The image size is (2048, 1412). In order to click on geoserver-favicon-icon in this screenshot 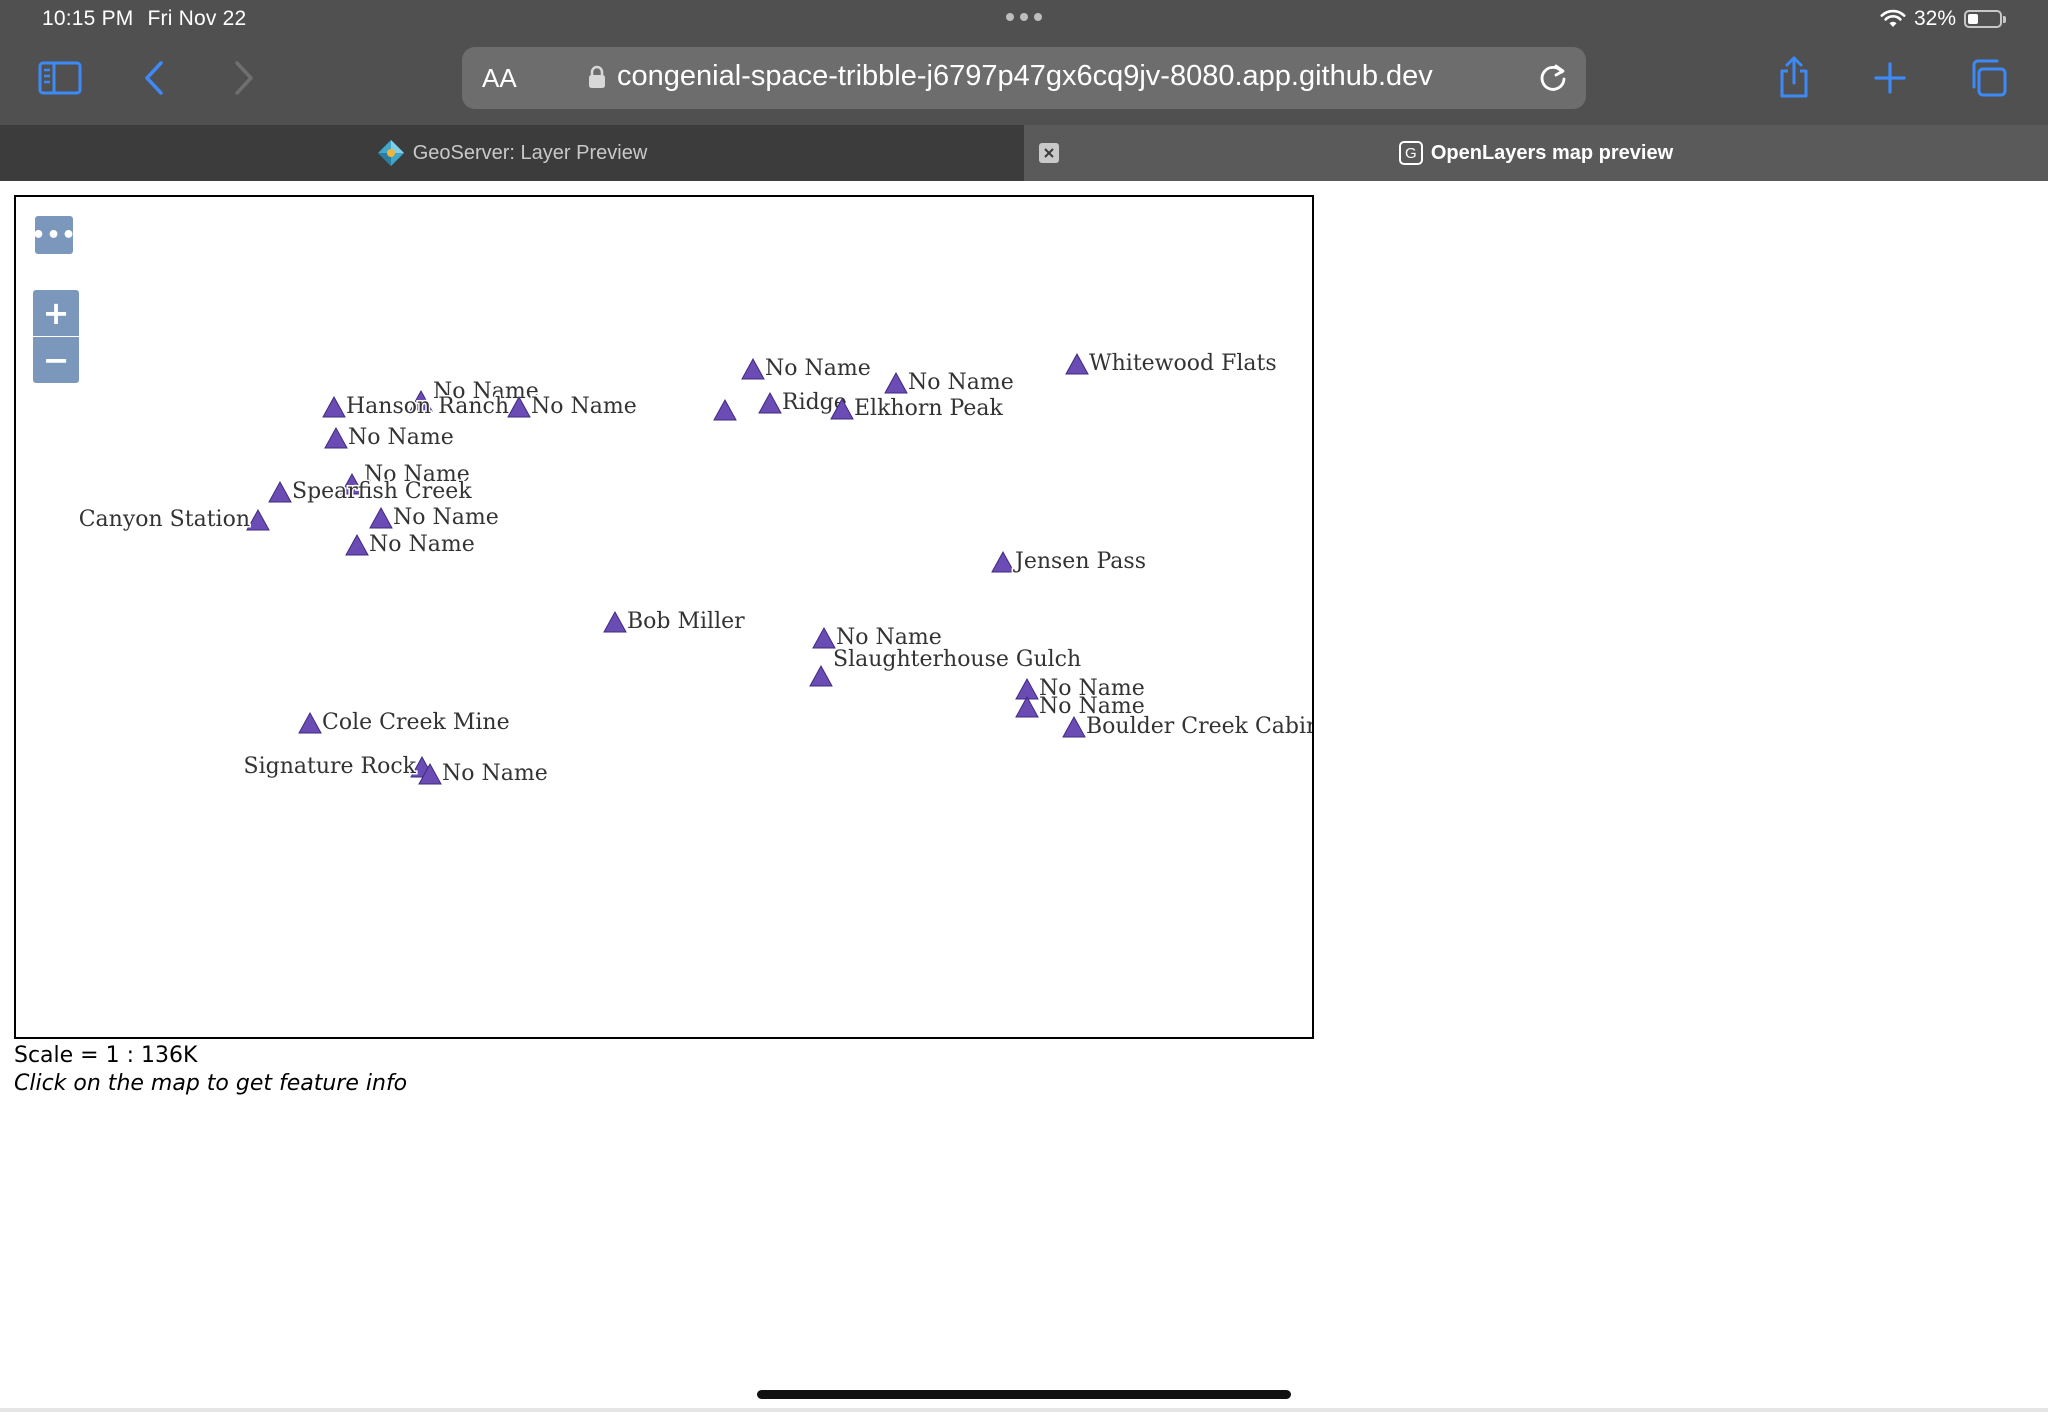, I will do `click(390, 153)`.